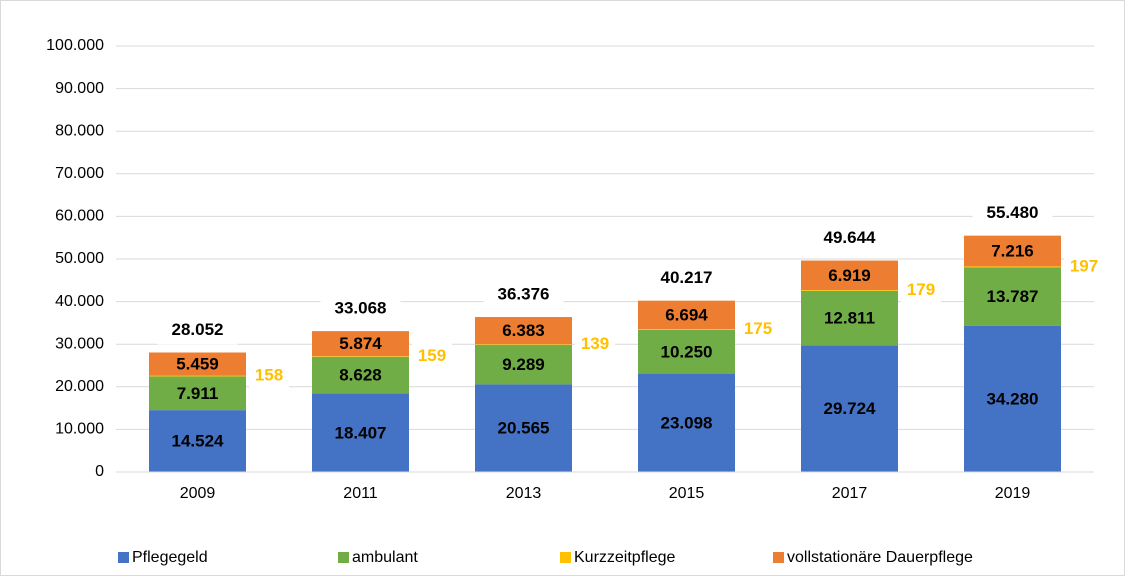  I want to click on value-label: 29.724, so click(850, 408).